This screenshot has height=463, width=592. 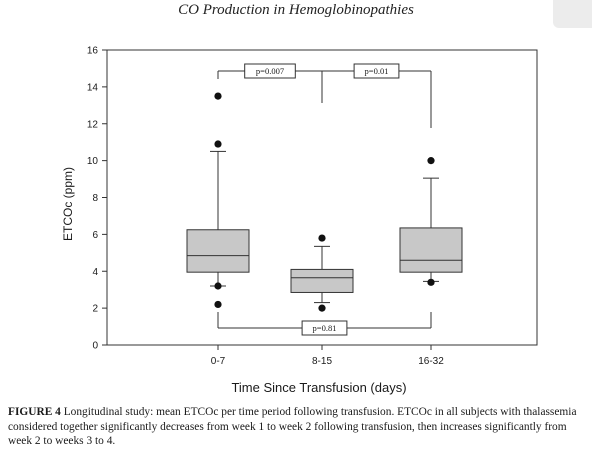 I want to click on x-tick-label: 16-32, so click(x=431, y=361).